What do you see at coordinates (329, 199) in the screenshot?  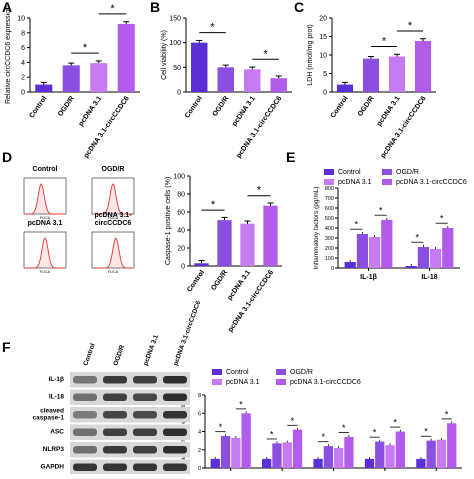 I see `y-tick-label: 700` at bounding box center [329, 199].